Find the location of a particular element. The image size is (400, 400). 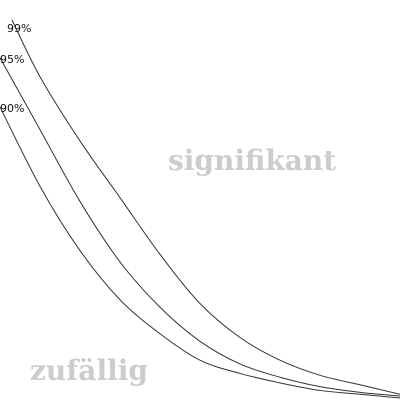

curve-label-95pct: 95% is located at coordinates (12, 59).